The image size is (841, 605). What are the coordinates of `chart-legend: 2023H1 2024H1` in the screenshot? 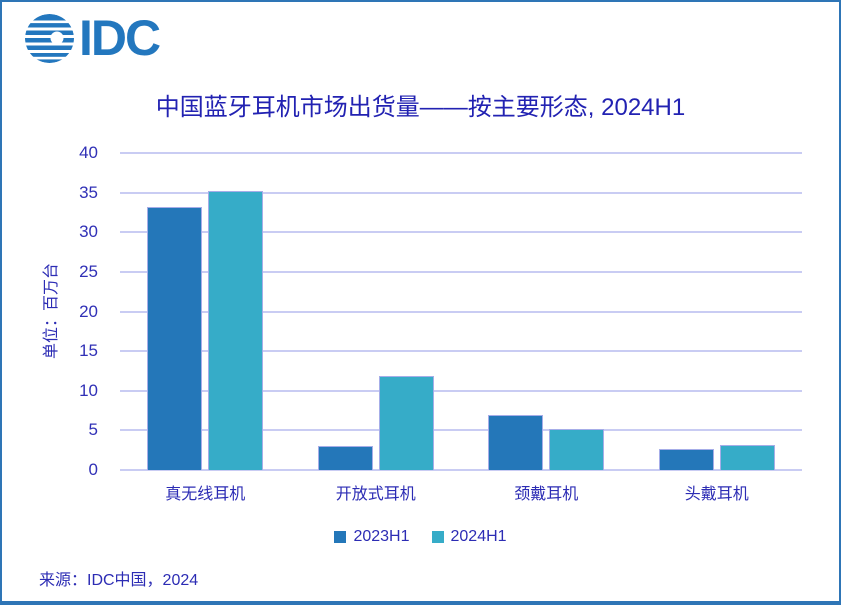 It's located at (420, 537).